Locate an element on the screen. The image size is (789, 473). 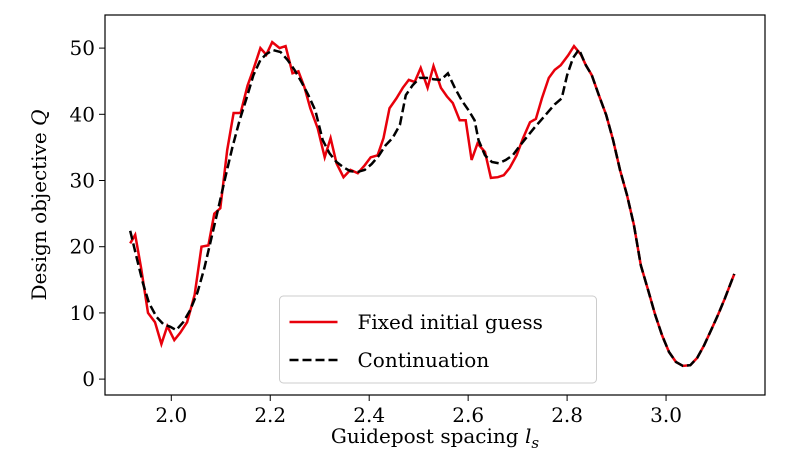
y-tick-label: 20 is located at coordinates (82, 247).